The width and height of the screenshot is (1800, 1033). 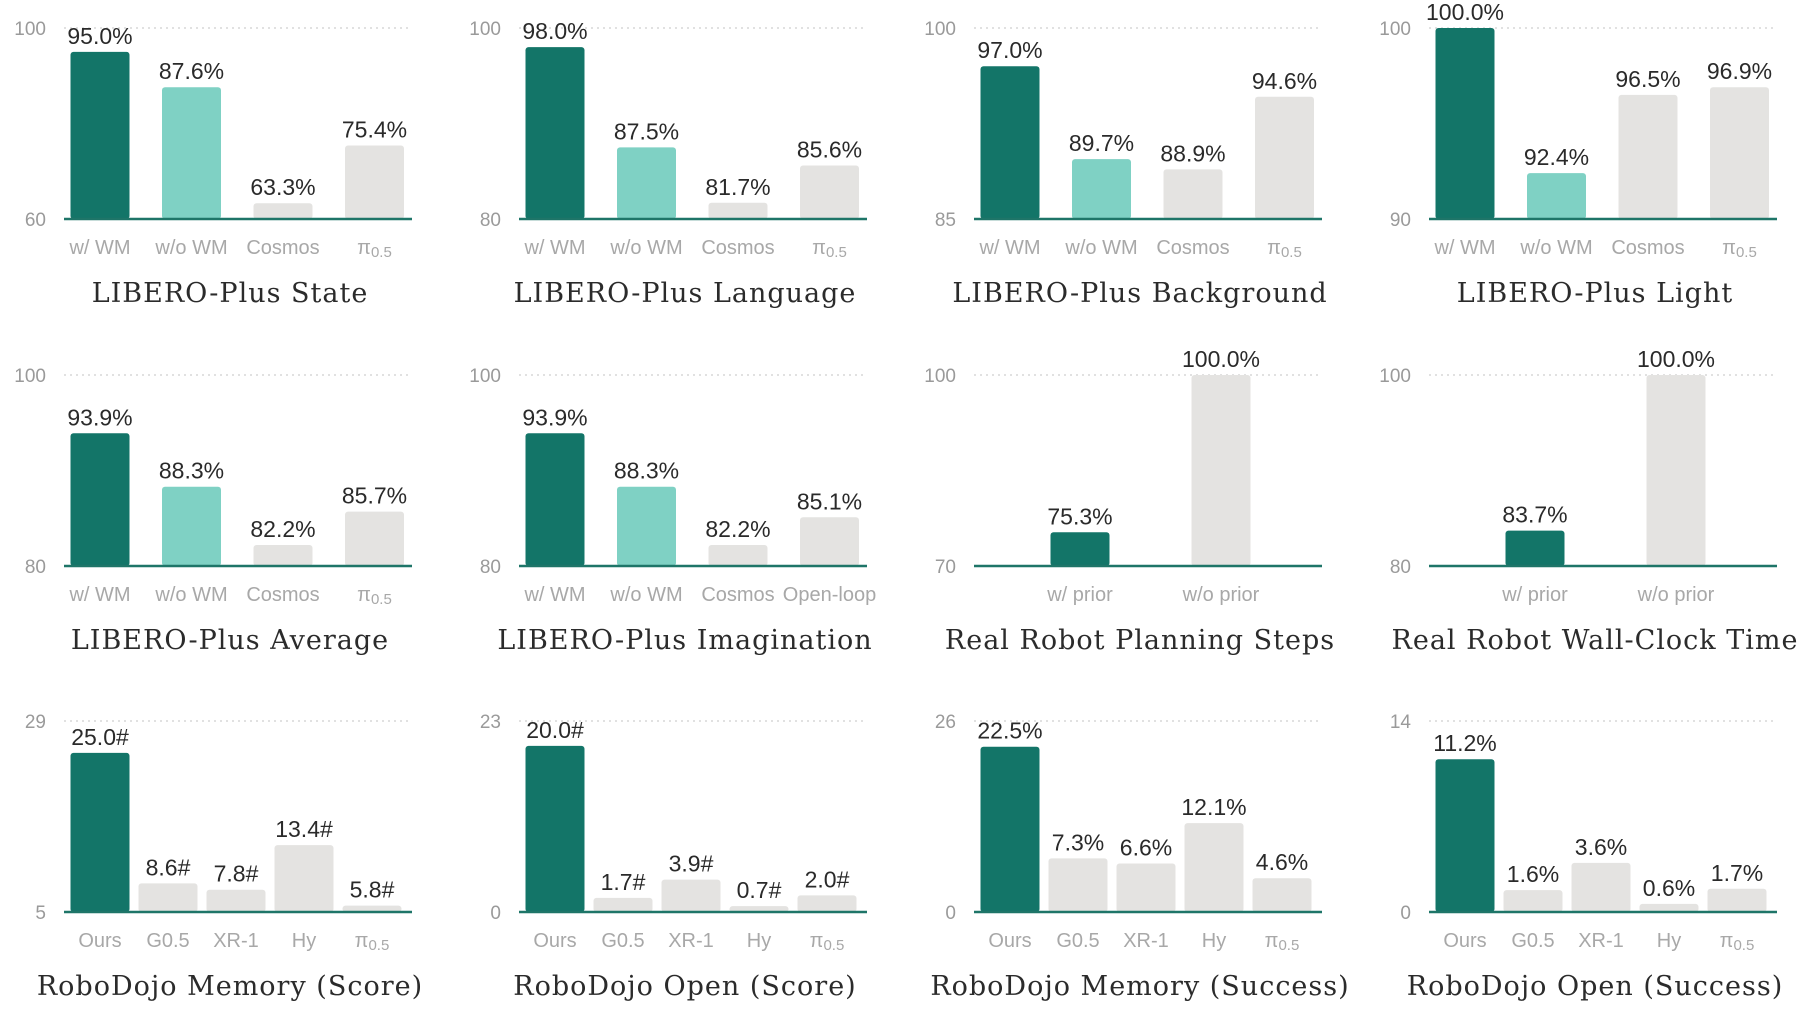 What do you see at coordinates (230, 986) in the screenshot?
I see `chart-title: RoboDojo Memory (Score)` at bounding box center [230, 986].